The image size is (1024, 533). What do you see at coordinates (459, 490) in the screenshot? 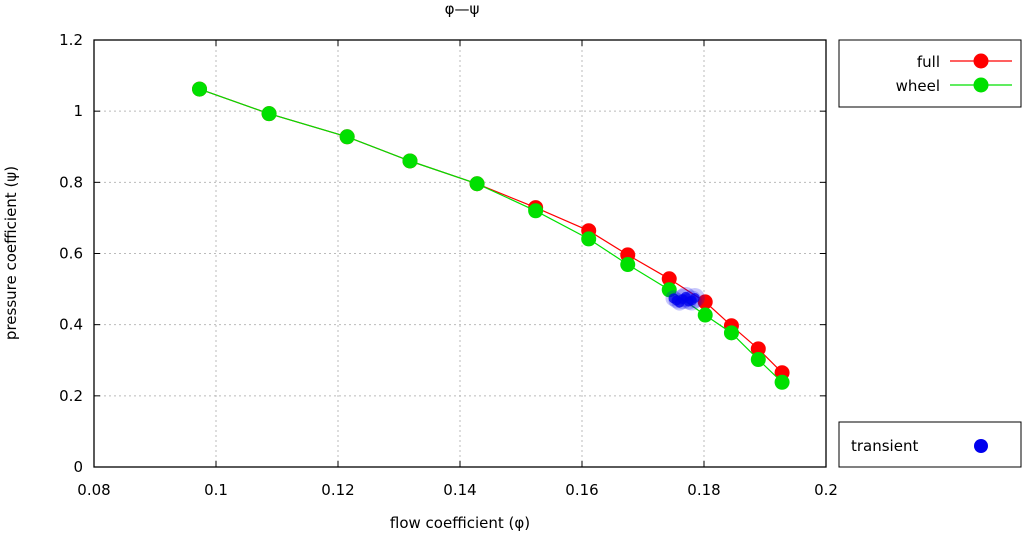
I see `x-tick-label: 0.14` at bounding box center [459, 490].